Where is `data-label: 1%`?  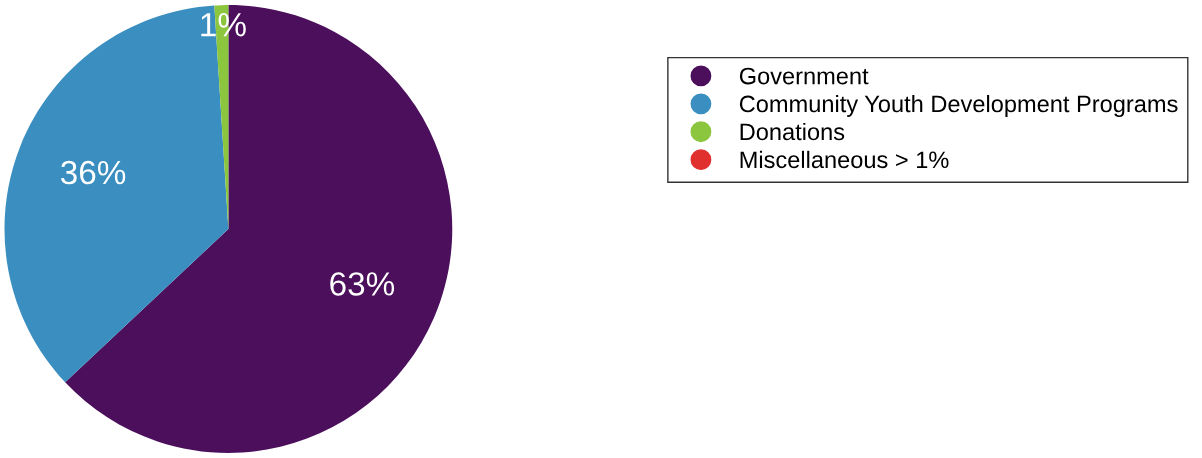 data-label: 1% is located at coordinates (223, 25).